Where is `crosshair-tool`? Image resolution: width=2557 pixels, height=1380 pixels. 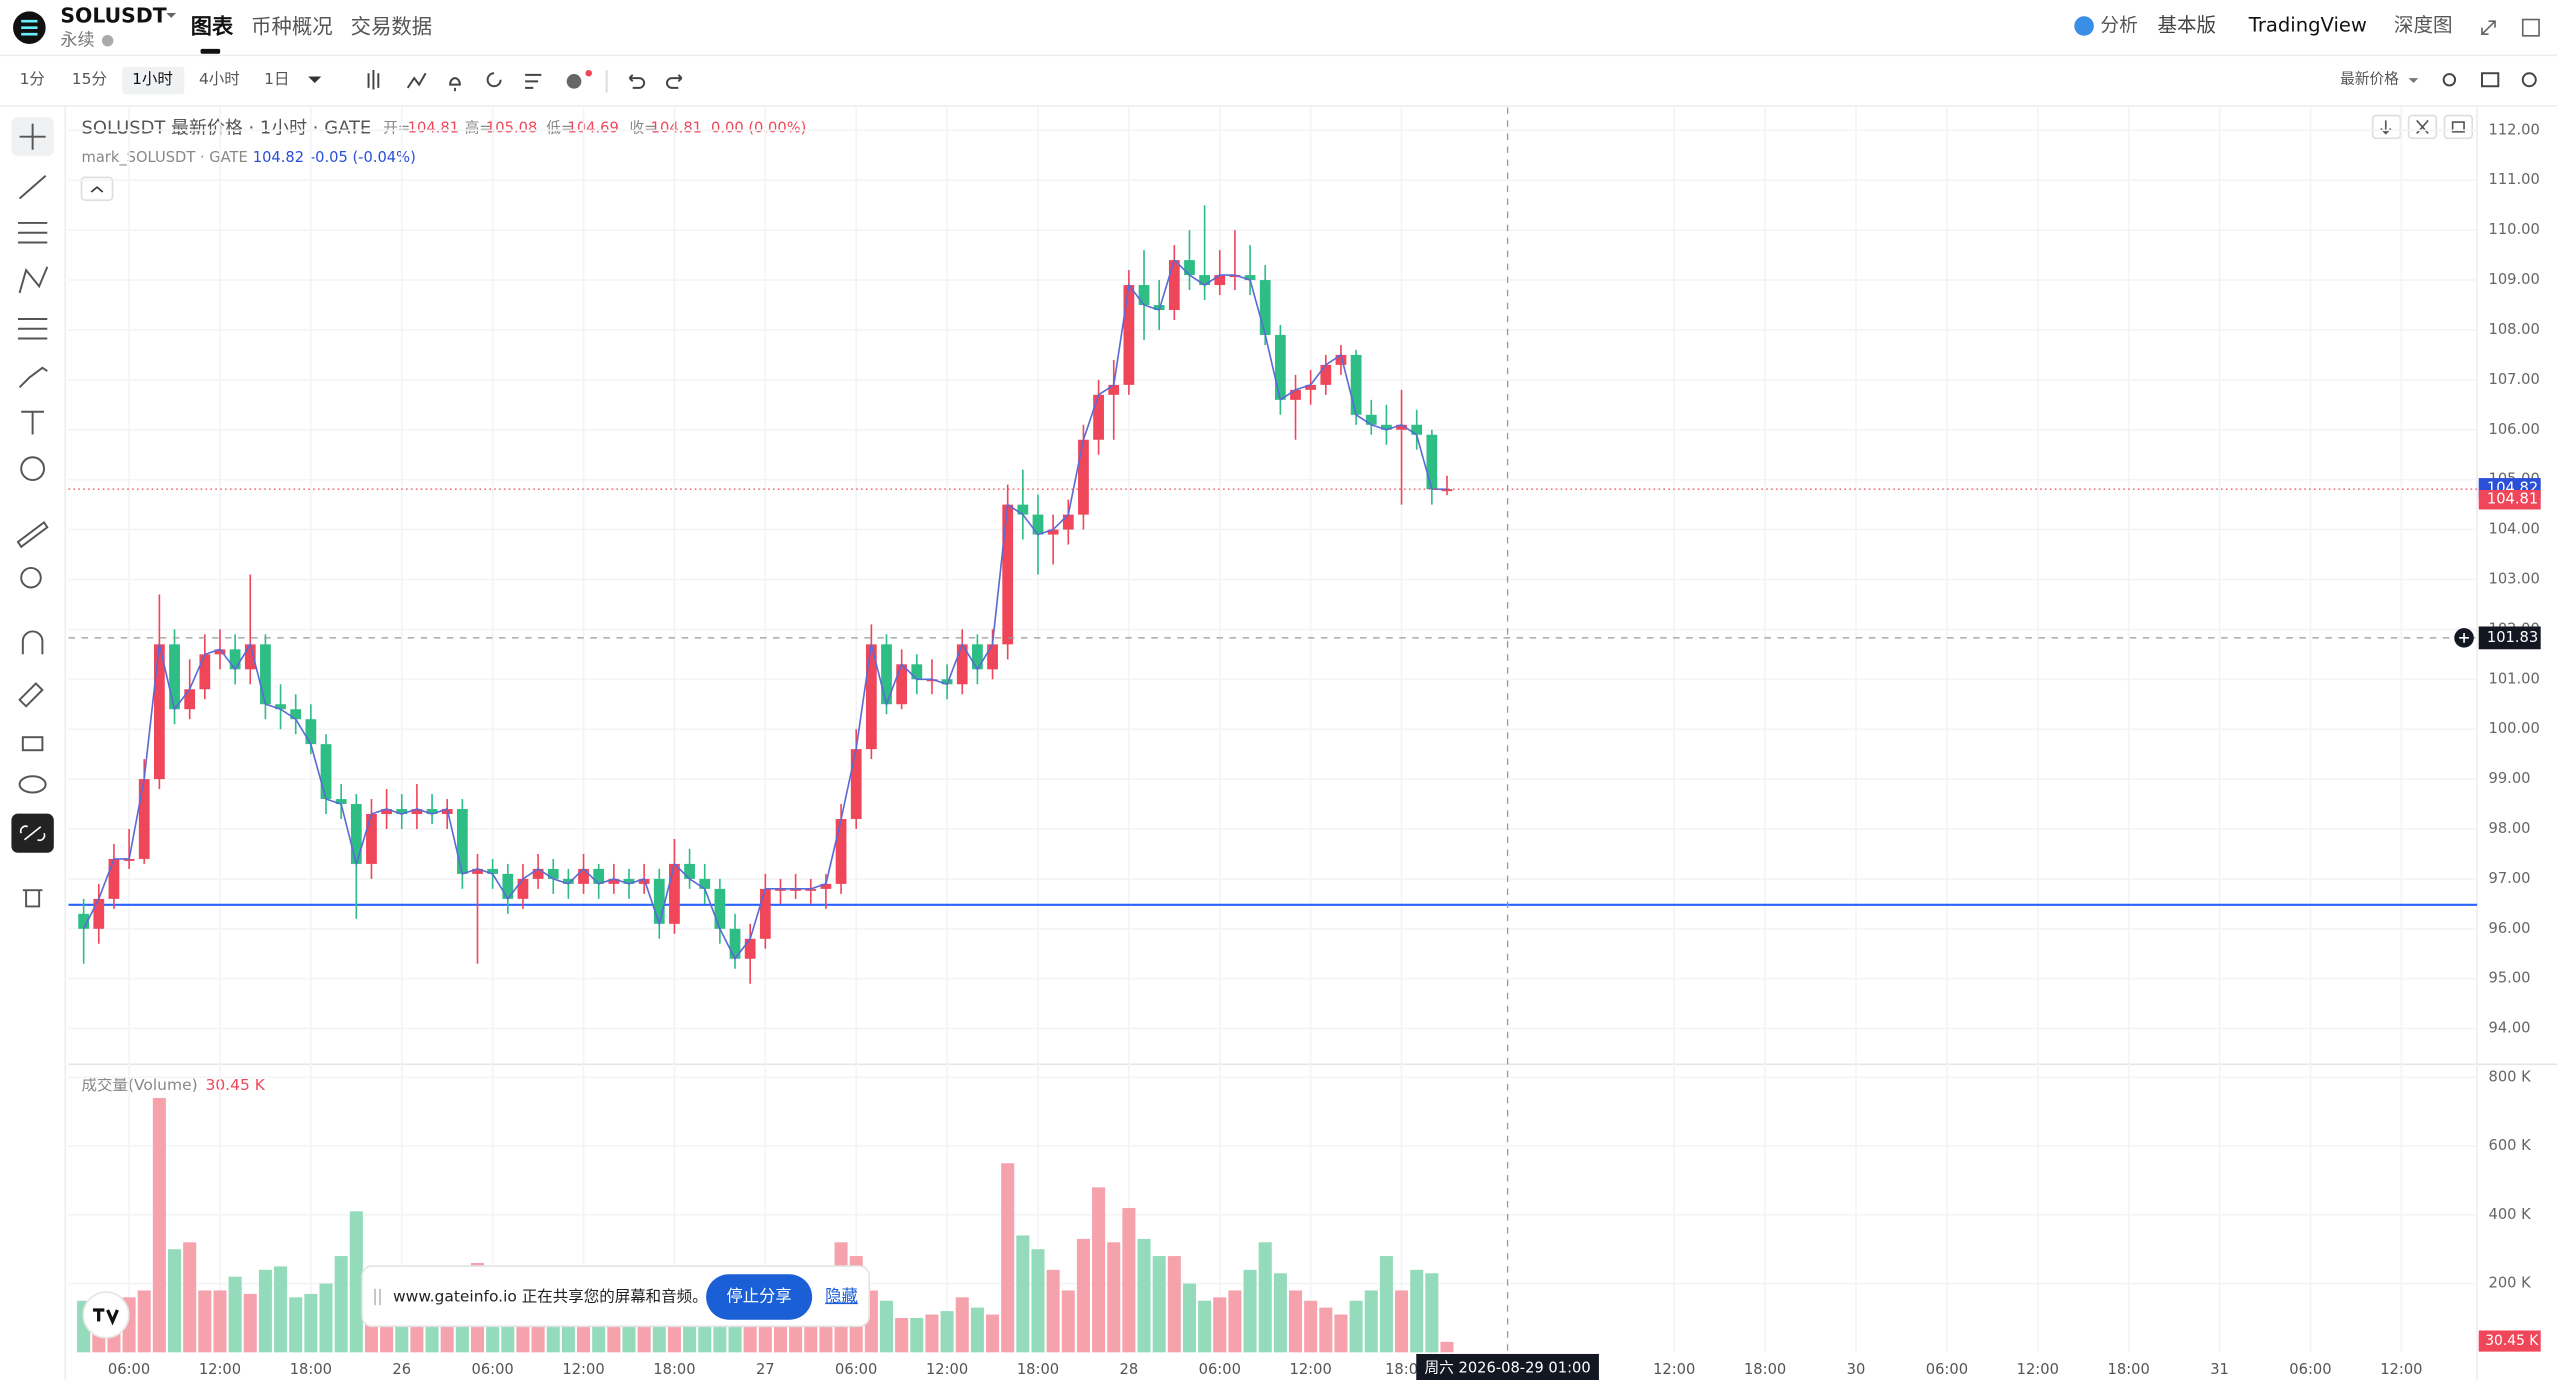 crosshair-tool is located at coordinates (32, 136).